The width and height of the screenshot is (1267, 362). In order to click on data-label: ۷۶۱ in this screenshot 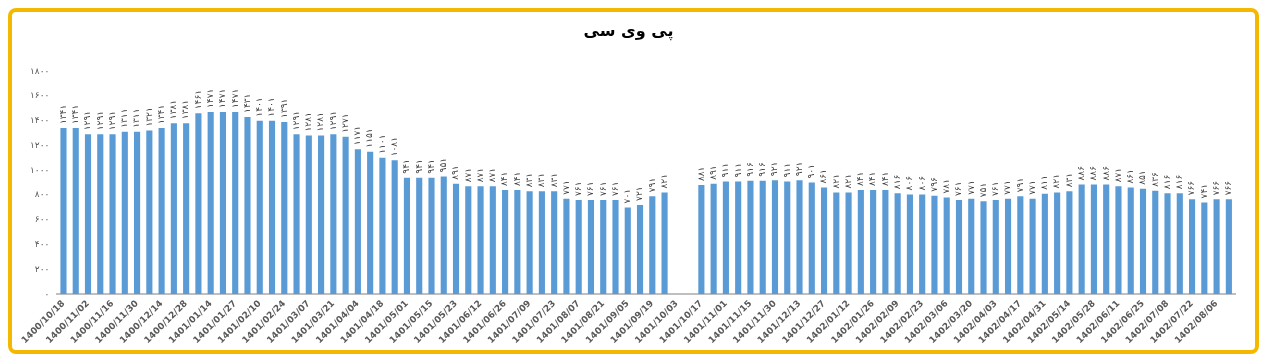, I will do `click(578, 188)`.